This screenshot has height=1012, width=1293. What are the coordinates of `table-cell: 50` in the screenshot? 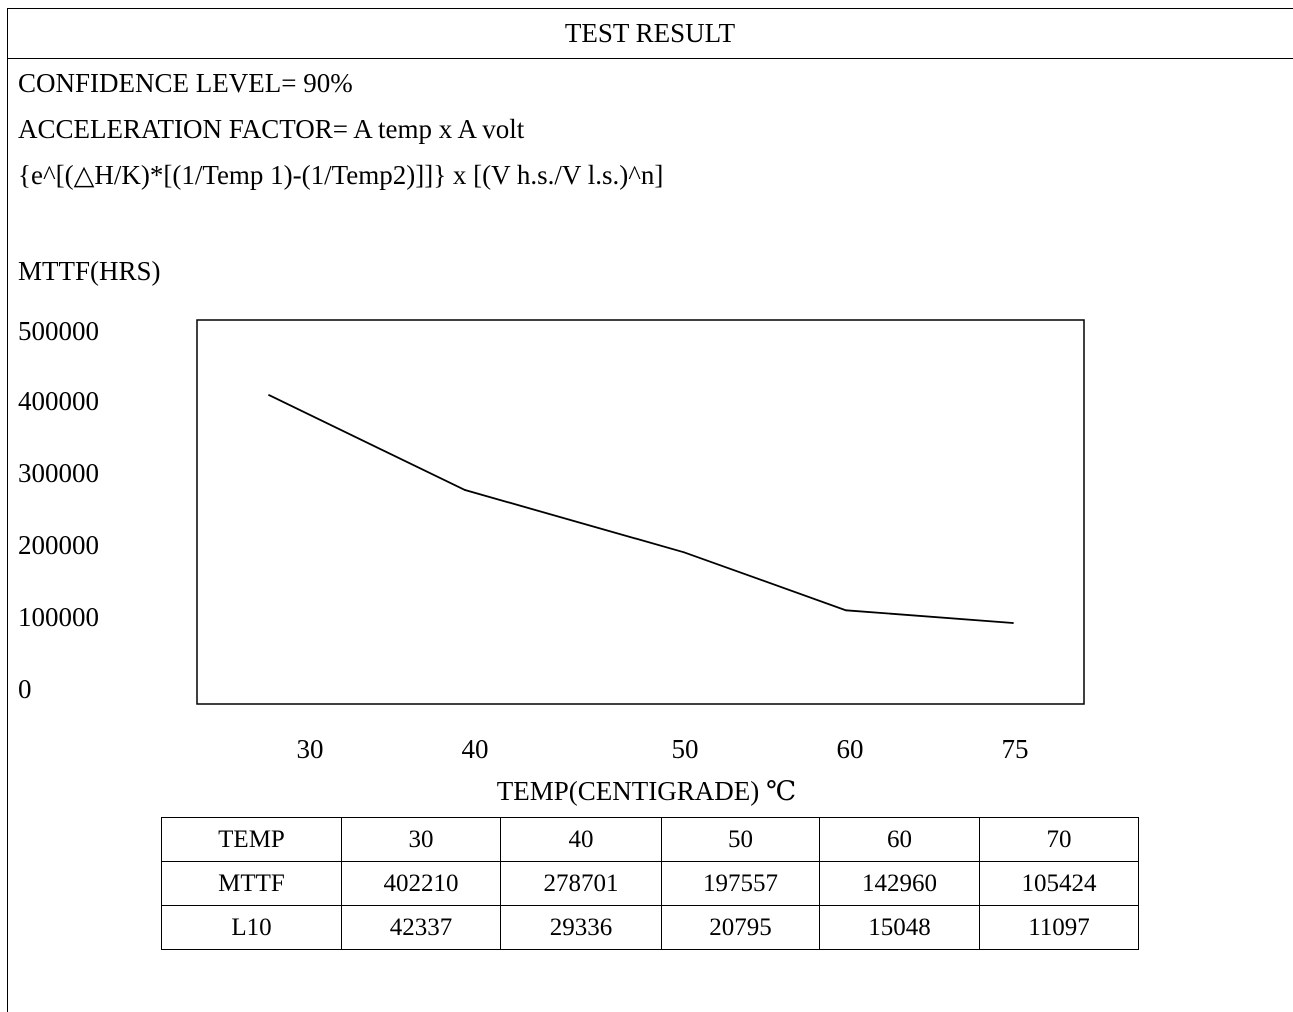 It's located at (740, 839).